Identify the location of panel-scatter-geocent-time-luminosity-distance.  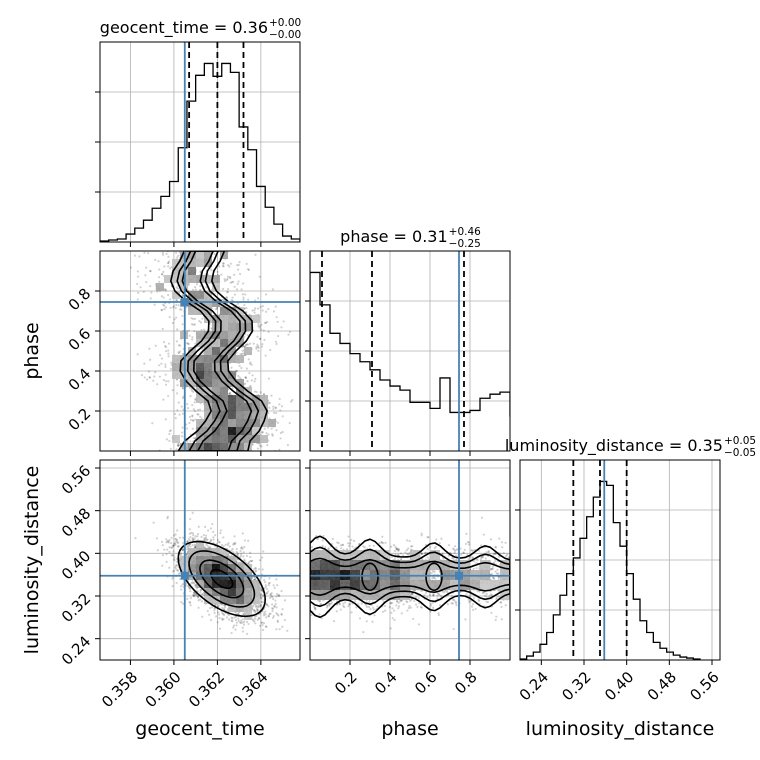
(200, 560).